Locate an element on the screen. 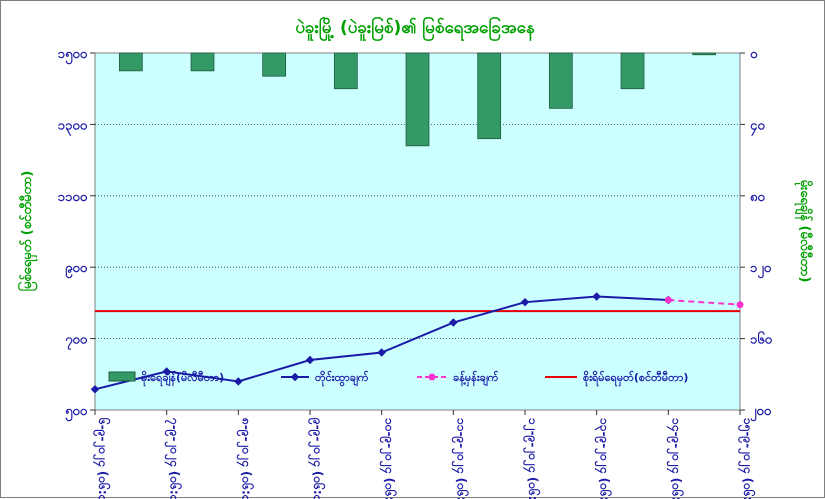  legend-label-observed: တိုင်းထွာချက် is located at coordinates (342, 378).